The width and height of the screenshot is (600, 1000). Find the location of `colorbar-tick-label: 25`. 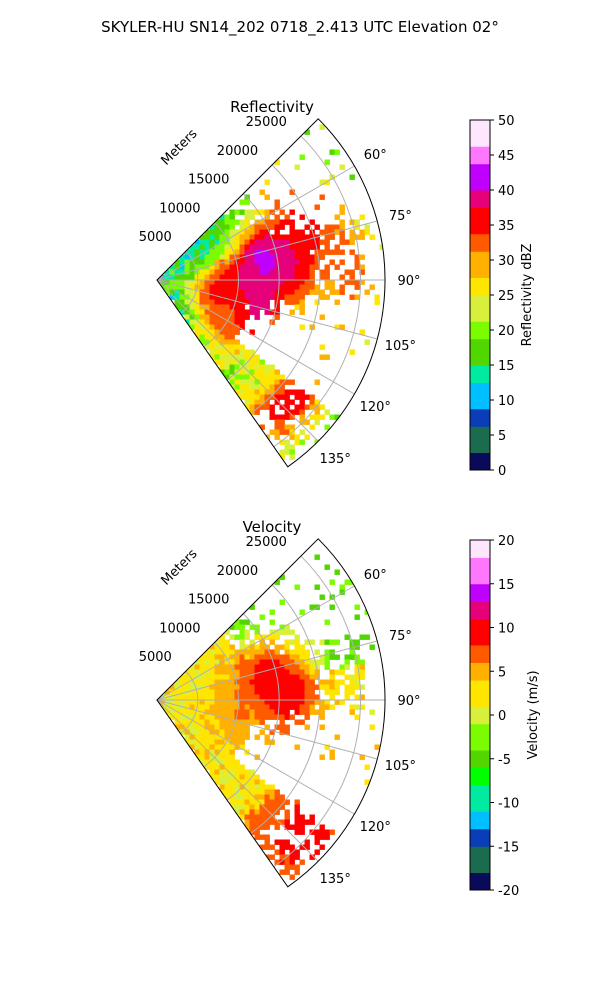

colorbar-tick-label: 25 is located at coordinates (506, 296).